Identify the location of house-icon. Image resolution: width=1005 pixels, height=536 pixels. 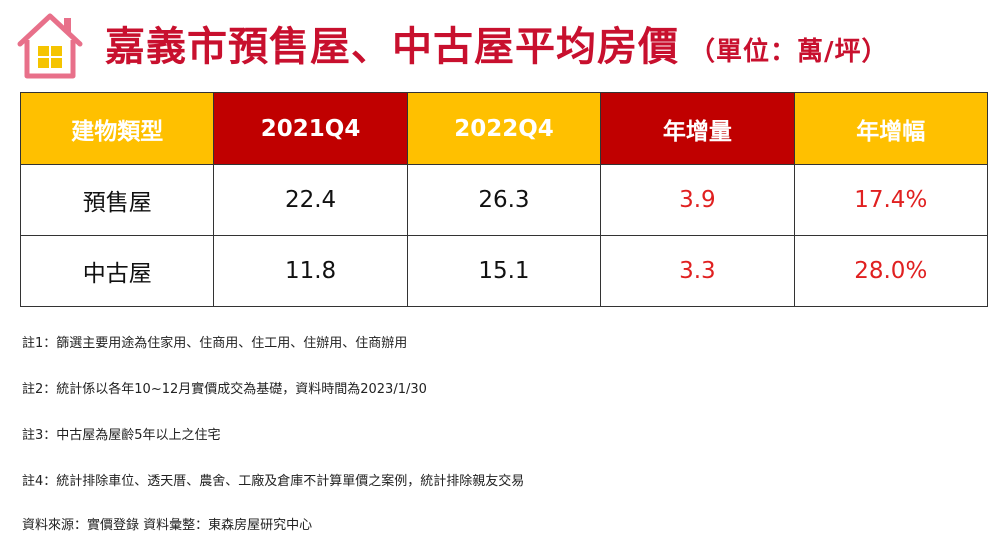
(50, 46).